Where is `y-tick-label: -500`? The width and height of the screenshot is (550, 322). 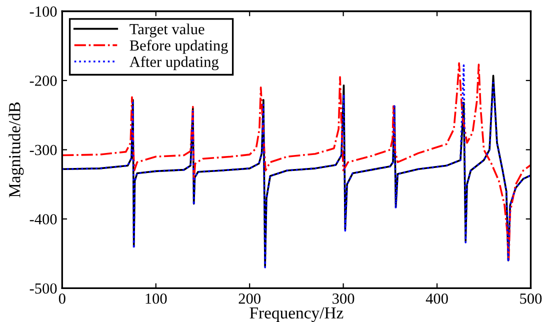 y-tick-label: -500 is located at coordinates (43, 288).